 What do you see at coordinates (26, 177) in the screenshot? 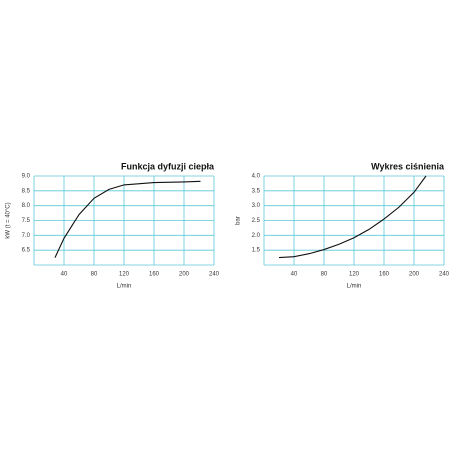
I see `y-tick-label: 9.0` at bounding box center [26, 177].